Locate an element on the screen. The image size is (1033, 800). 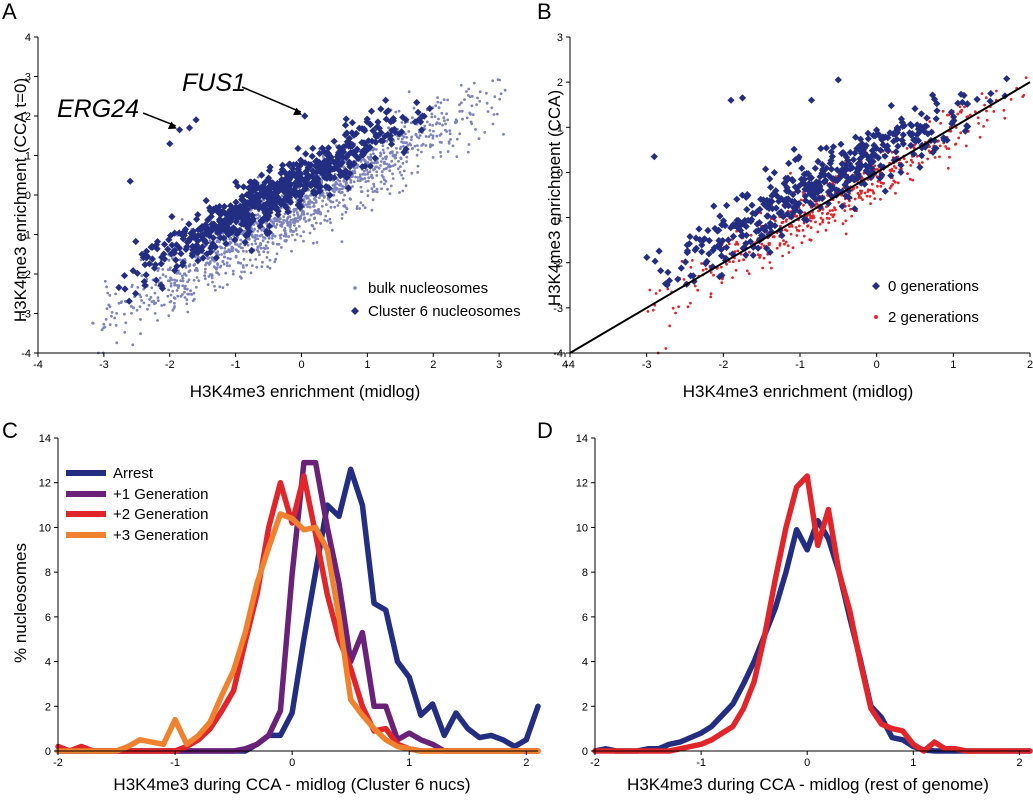
y-tick-label: 14 is located at coordinates (582, 439).